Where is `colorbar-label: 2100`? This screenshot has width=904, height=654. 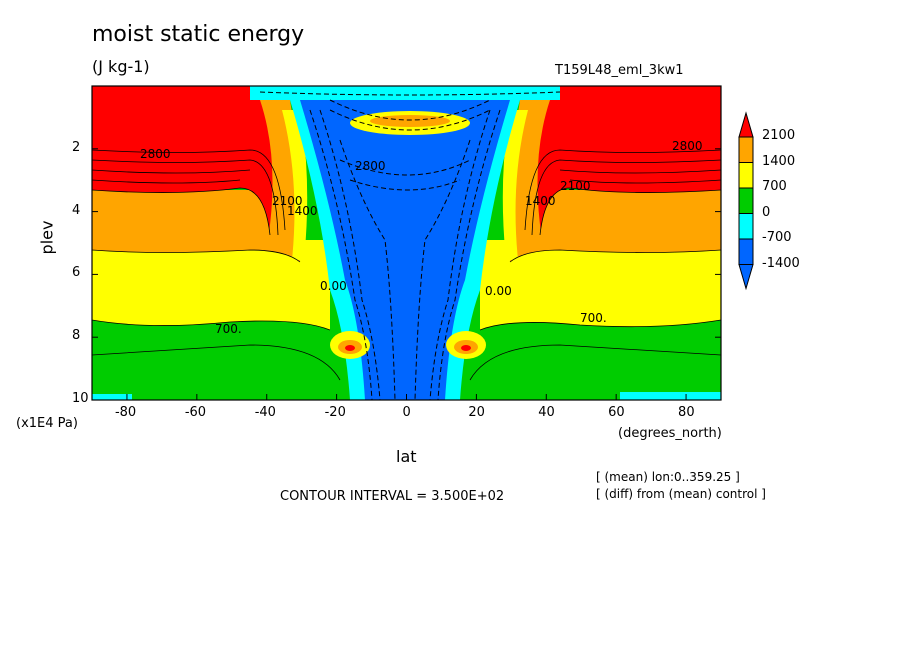
colorbar-label: 2100 is located at coordinates (779, 135).